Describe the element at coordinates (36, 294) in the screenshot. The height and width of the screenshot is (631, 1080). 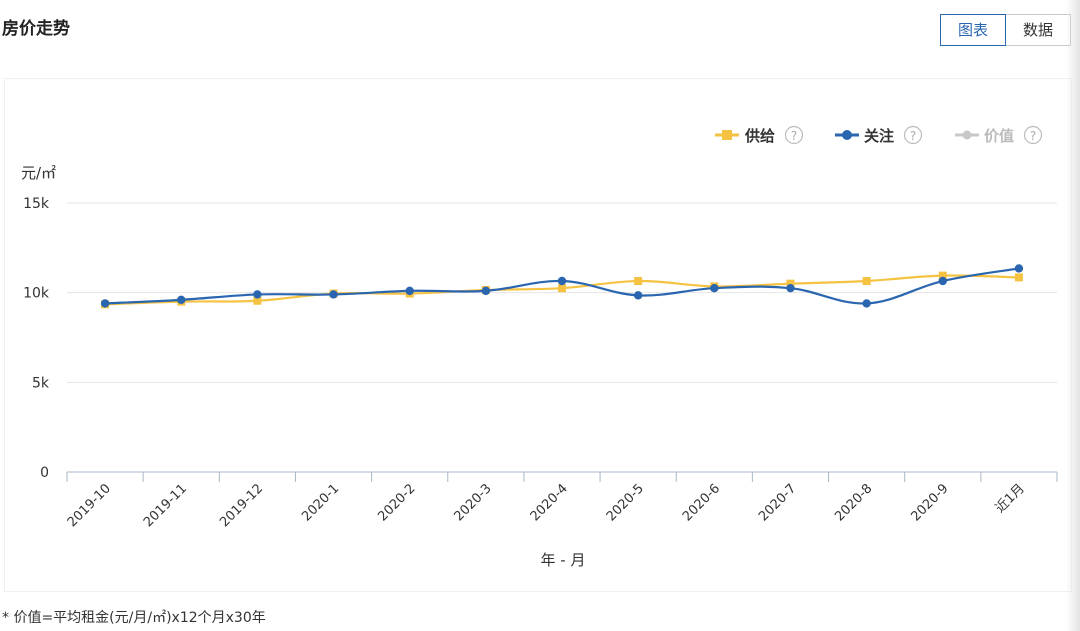
I see `y-tick-label: 10k` at that location.